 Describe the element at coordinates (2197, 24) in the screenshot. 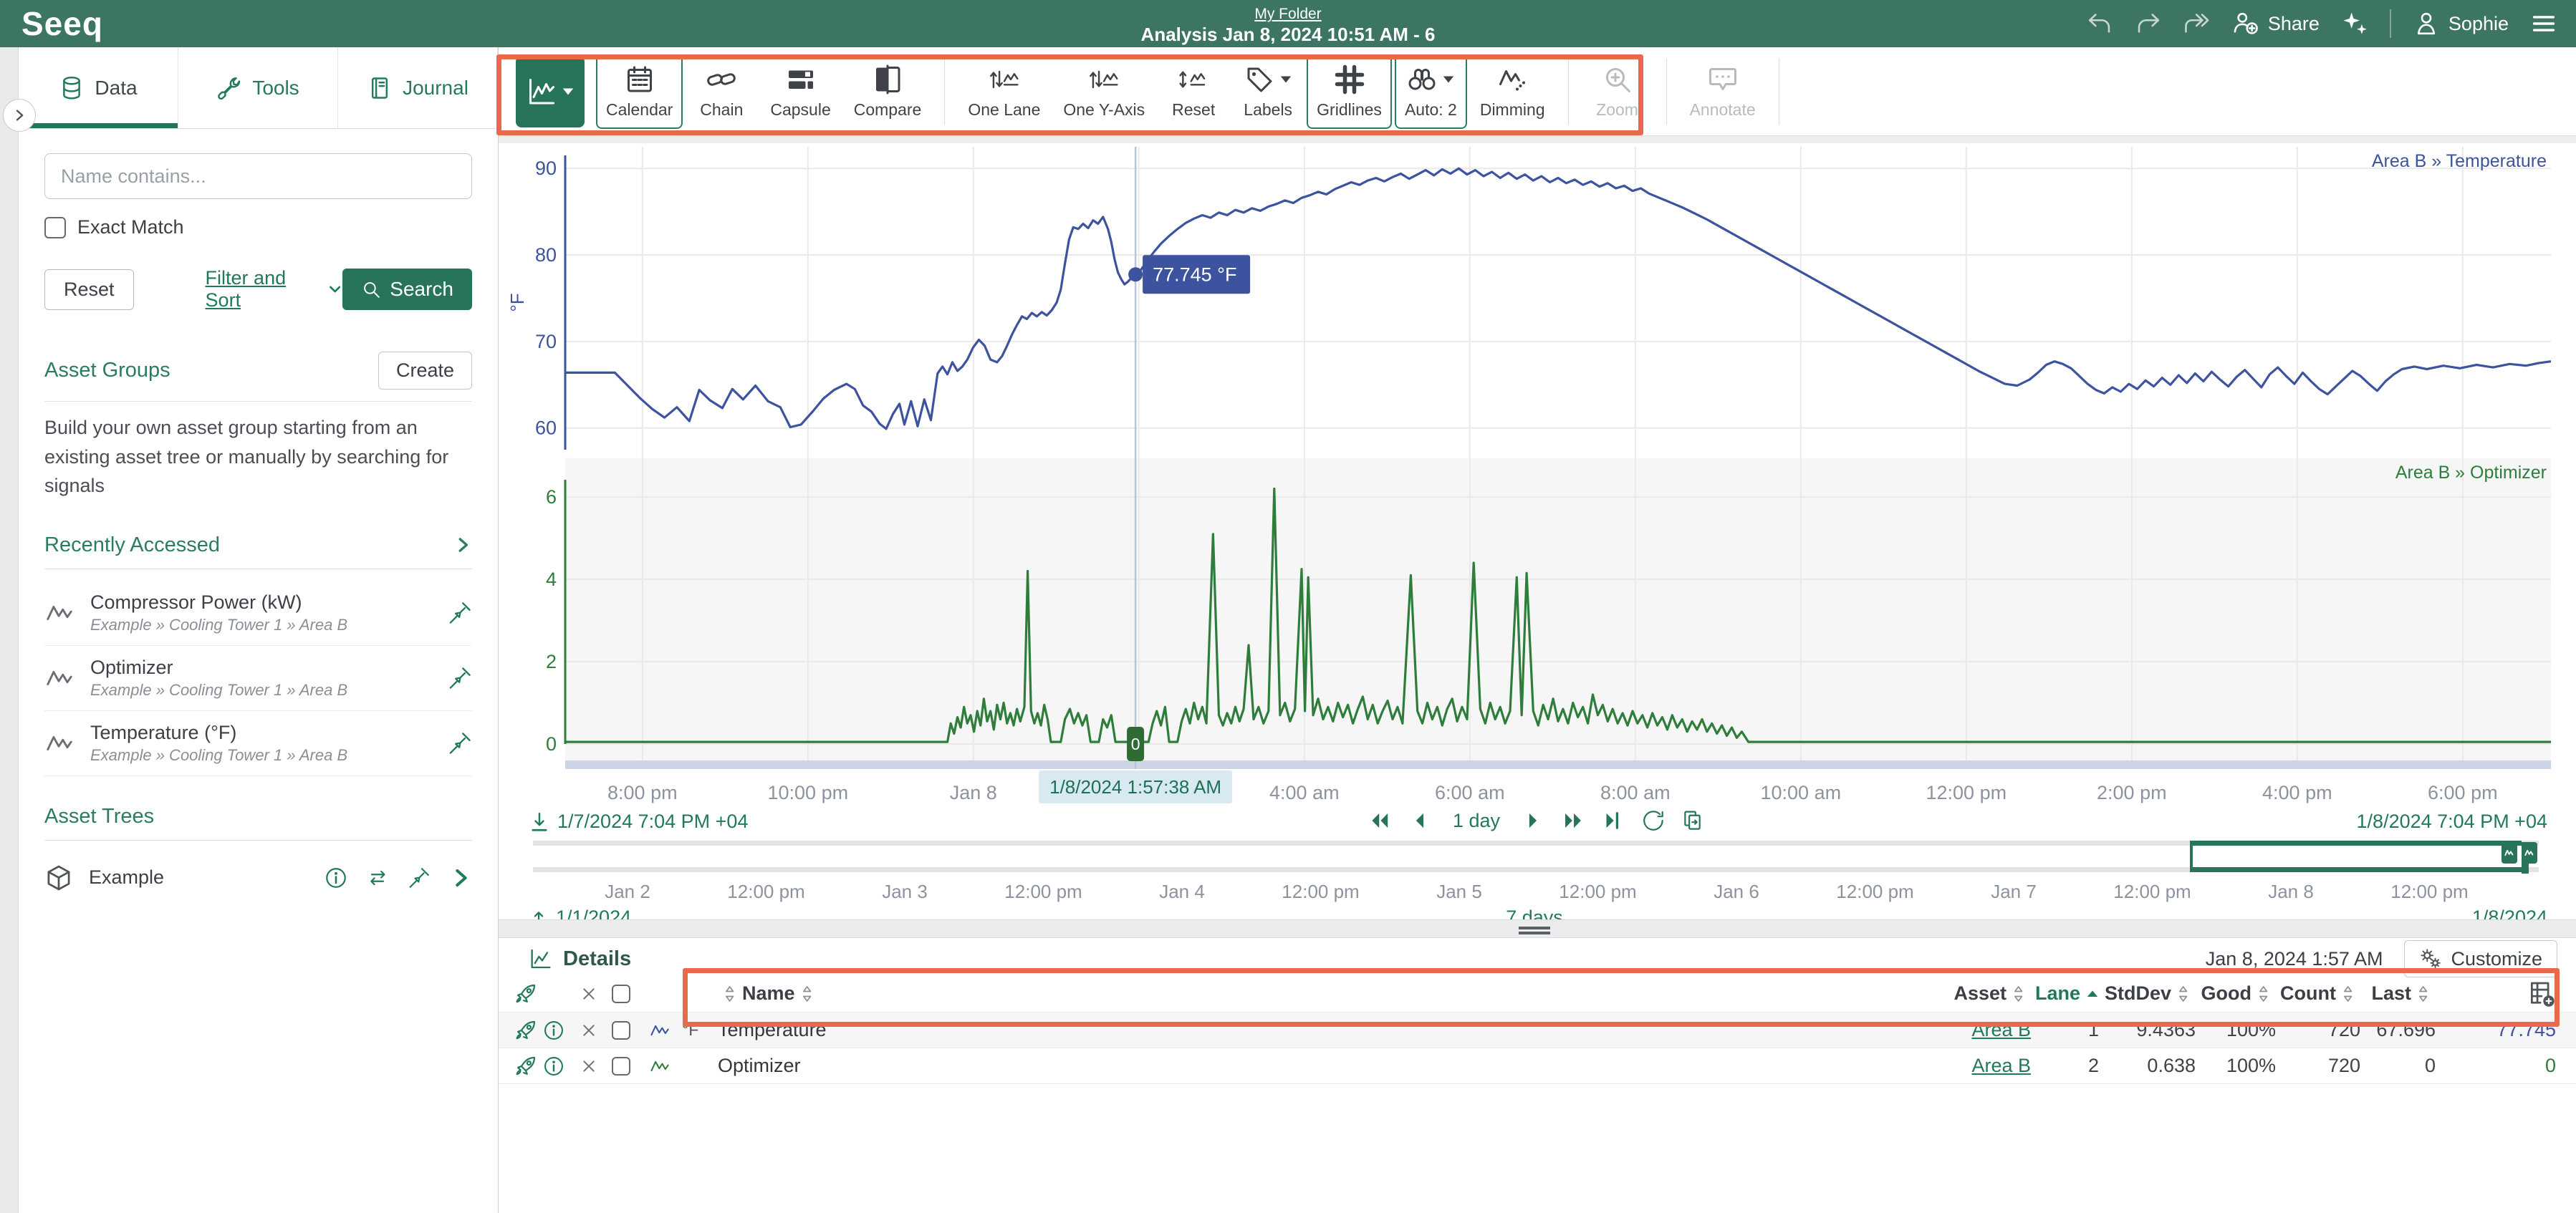

I see `restore-icon` at that location.